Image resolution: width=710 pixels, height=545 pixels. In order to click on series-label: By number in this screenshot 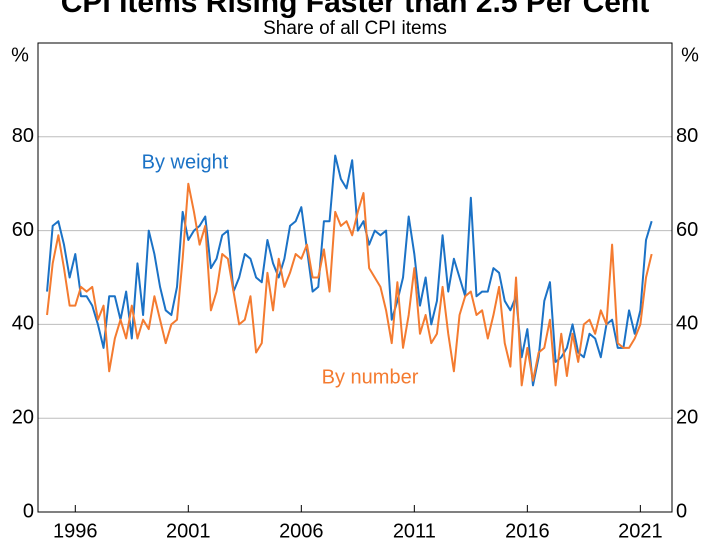, I will do `click(370, 377)`.